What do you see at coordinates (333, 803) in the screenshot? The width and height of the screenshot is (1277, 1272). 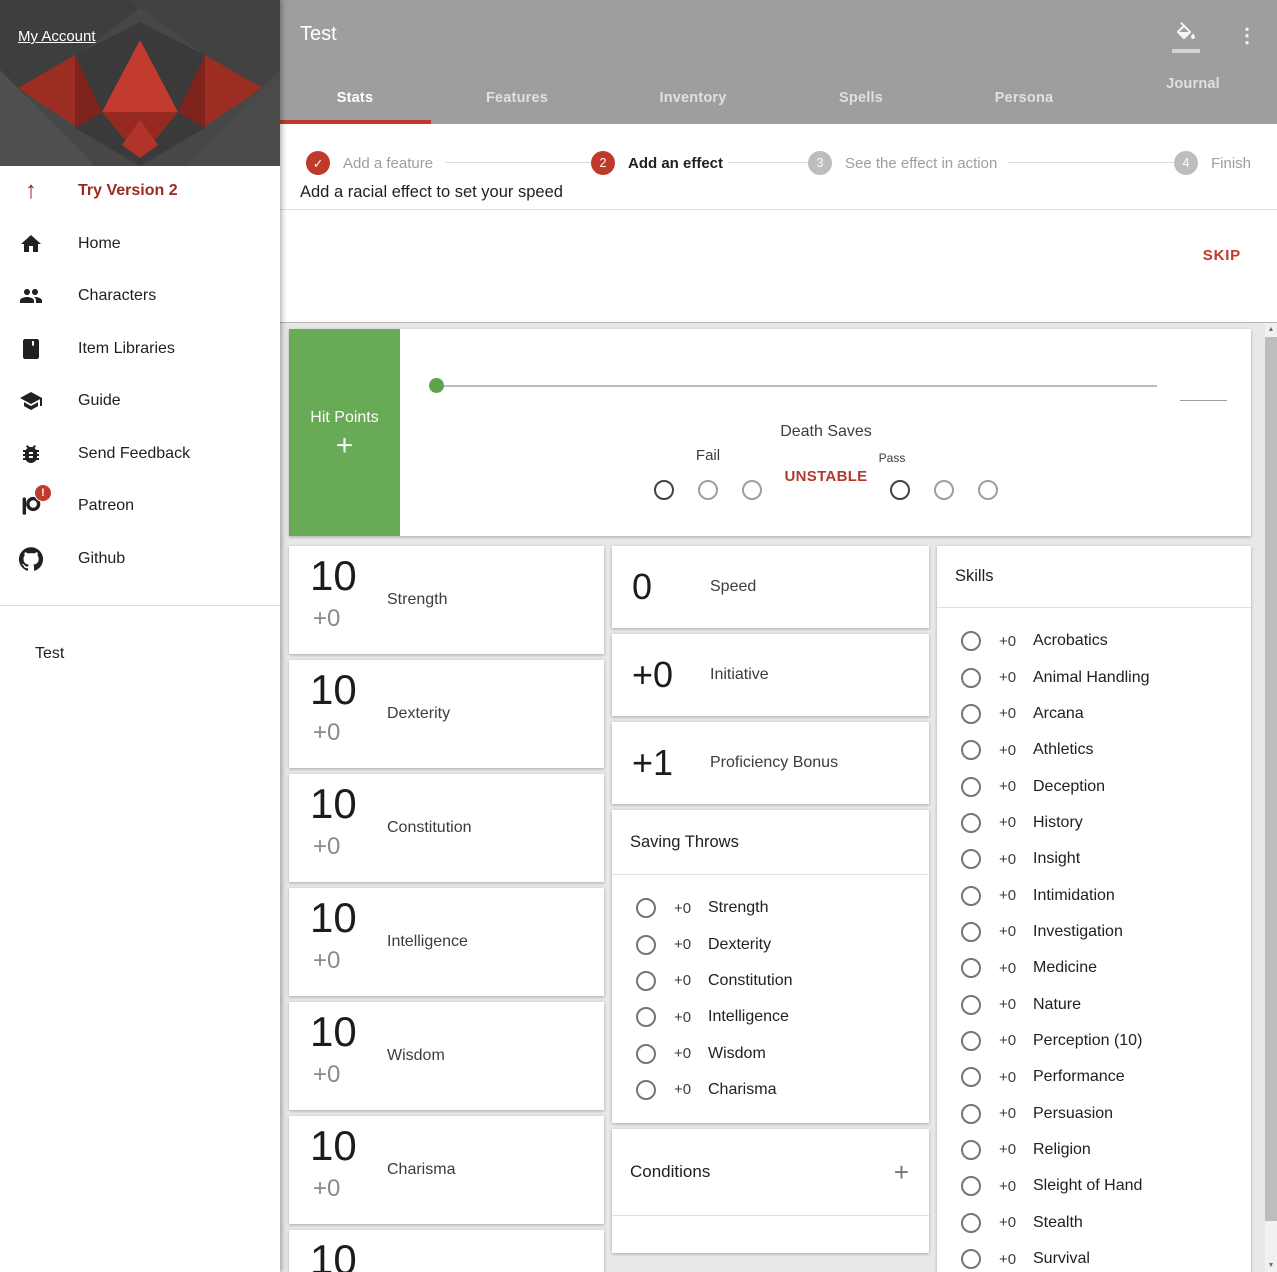 I see `ability-score: 10` at bounding box center [333, 803].